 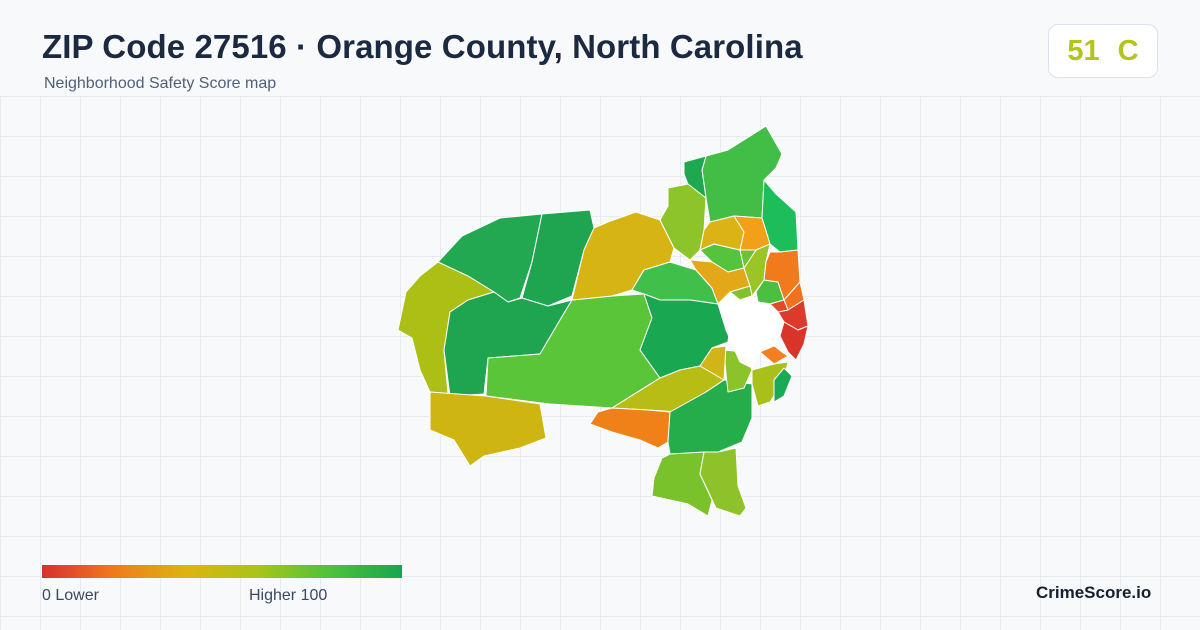 What do you see at coordinates (70, 595) in the screenshot?
I see `legend-min-label: 0 Lower` at bounding box center [70, 595].